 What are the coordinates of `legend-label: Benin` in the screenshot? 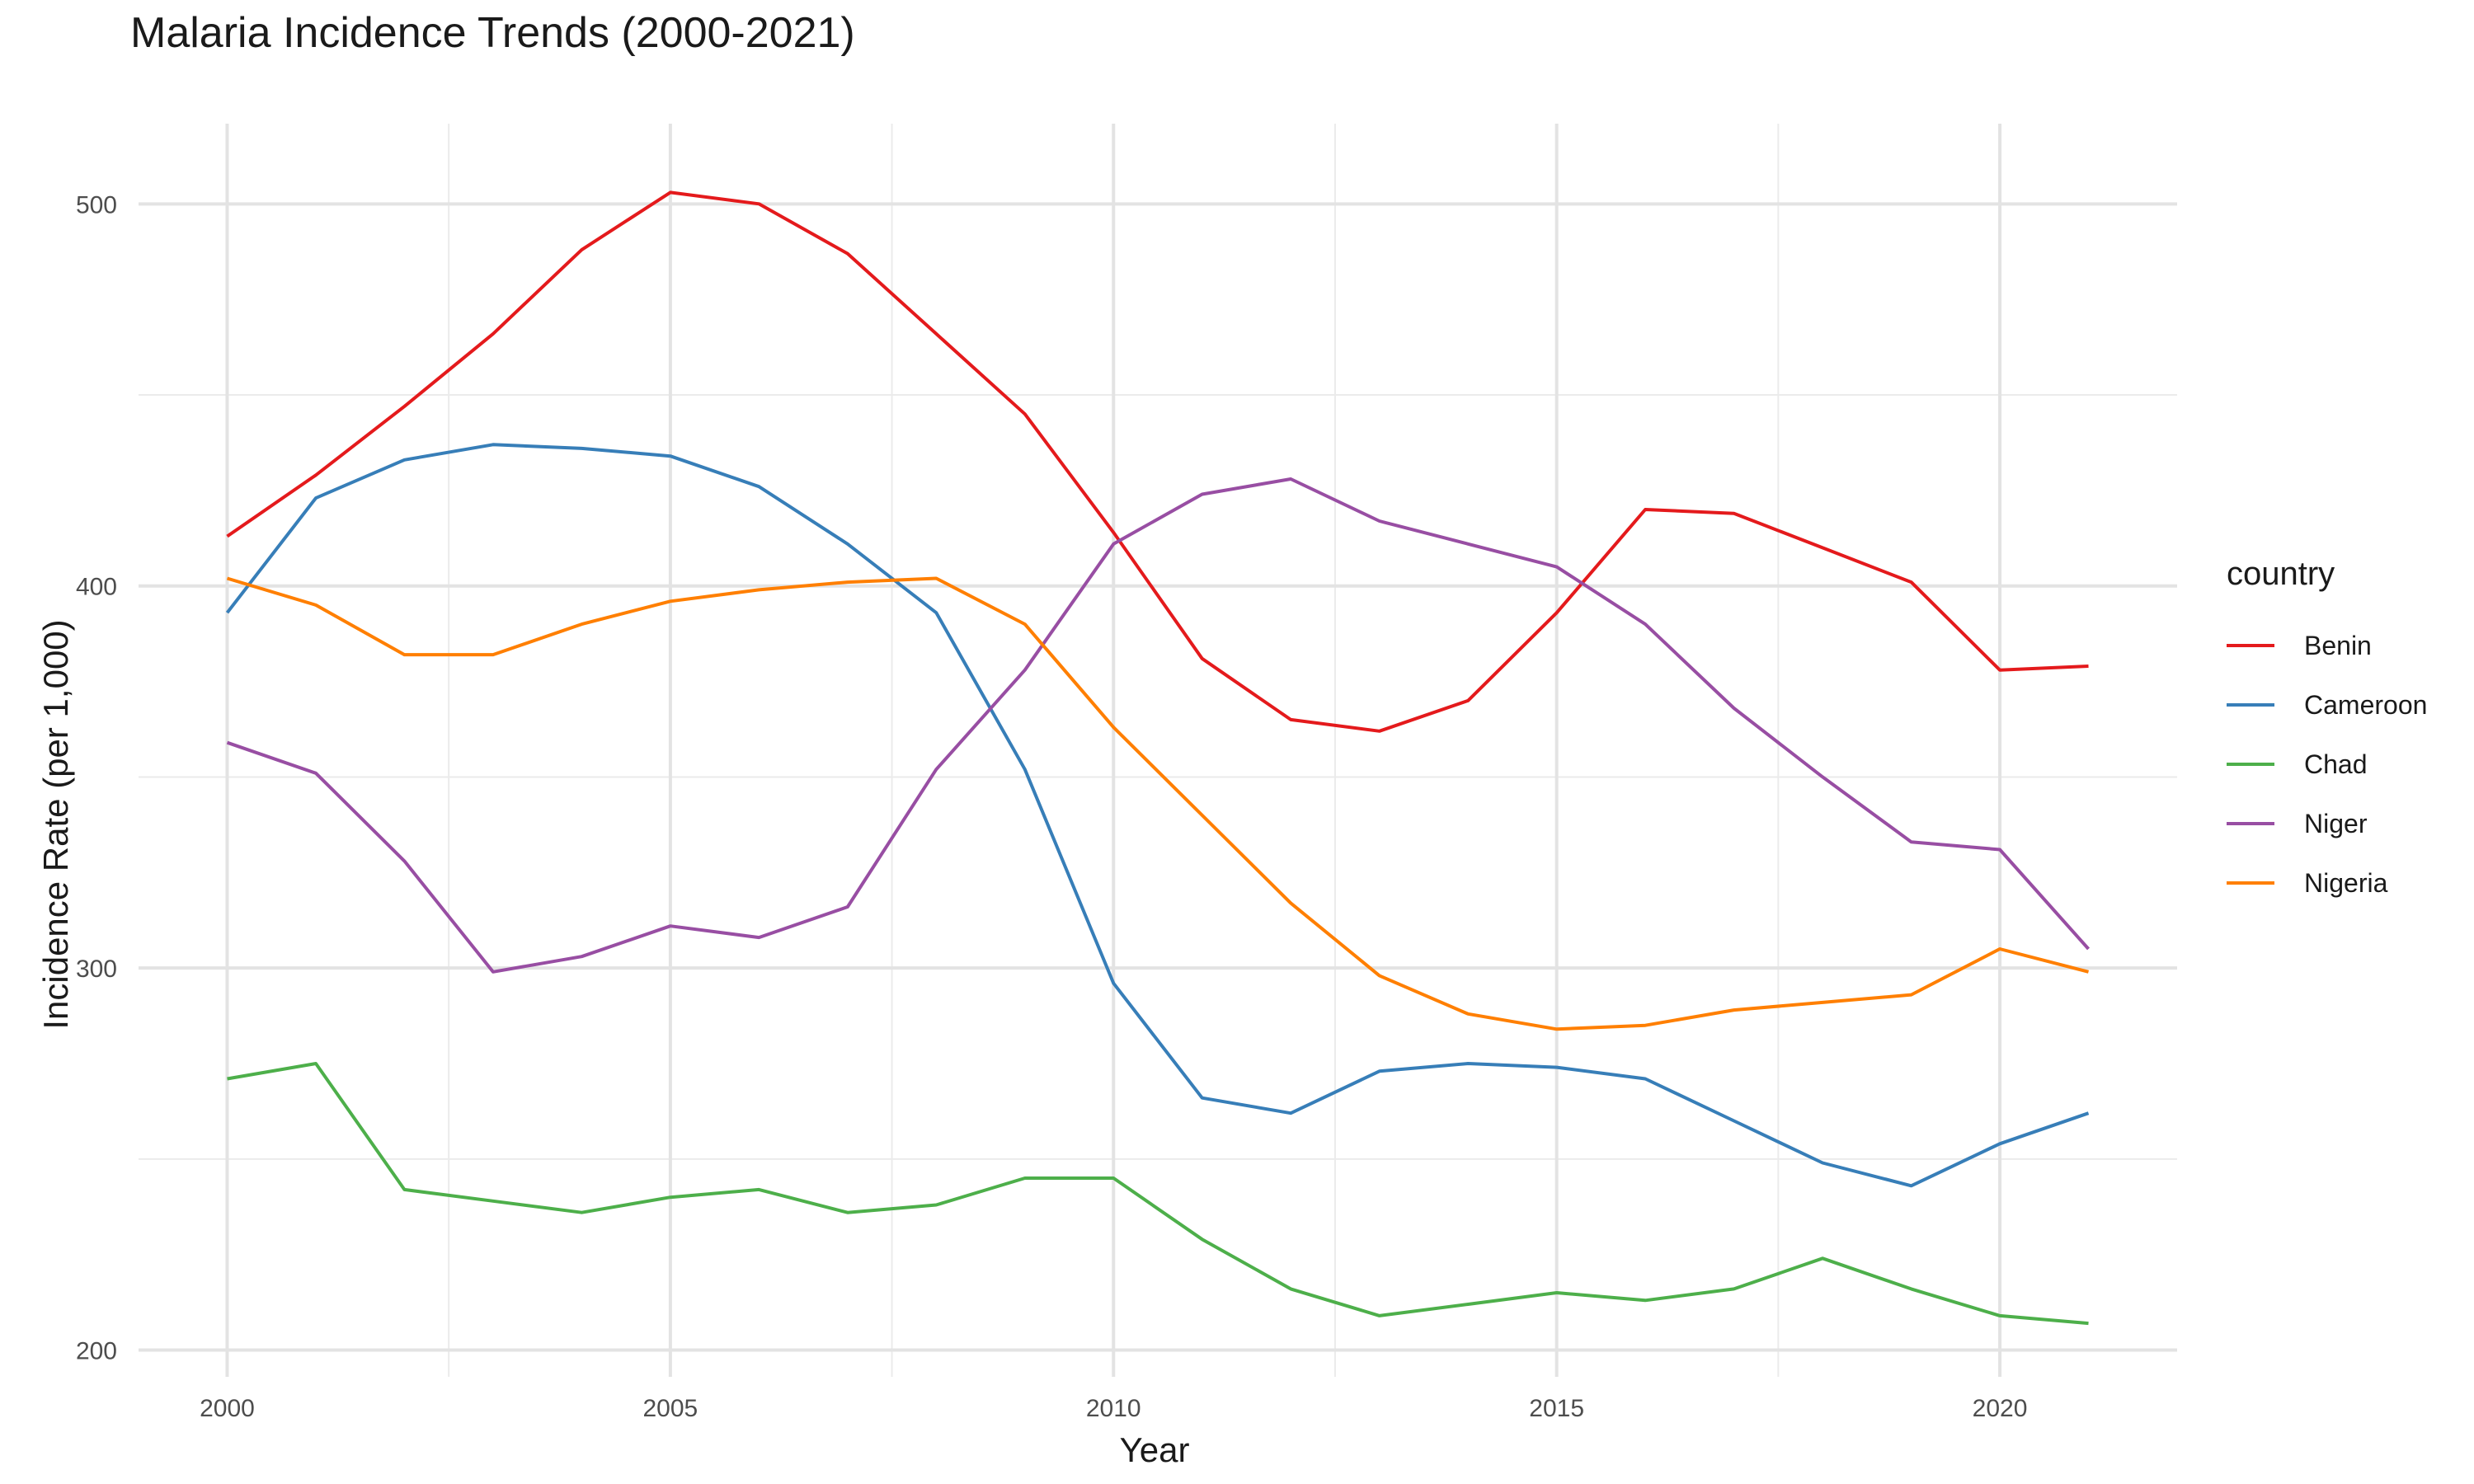 It's located at (2338, 645).